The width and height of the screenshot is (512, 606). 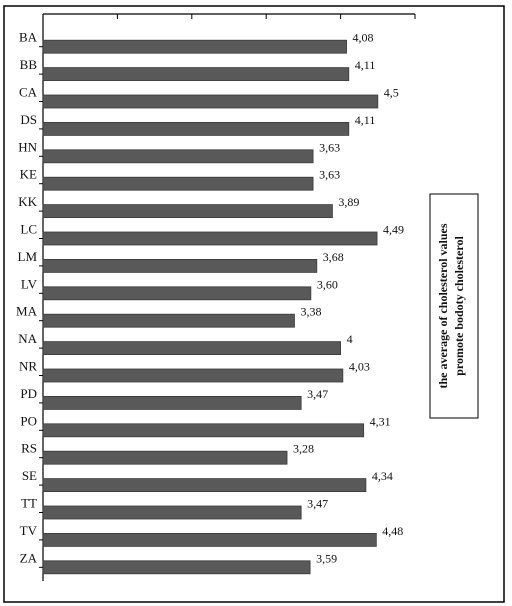 What do you see at coordinates (29, 557) in the screenshot?
I see `category-label: ZA` at bounding box center [29, 557].